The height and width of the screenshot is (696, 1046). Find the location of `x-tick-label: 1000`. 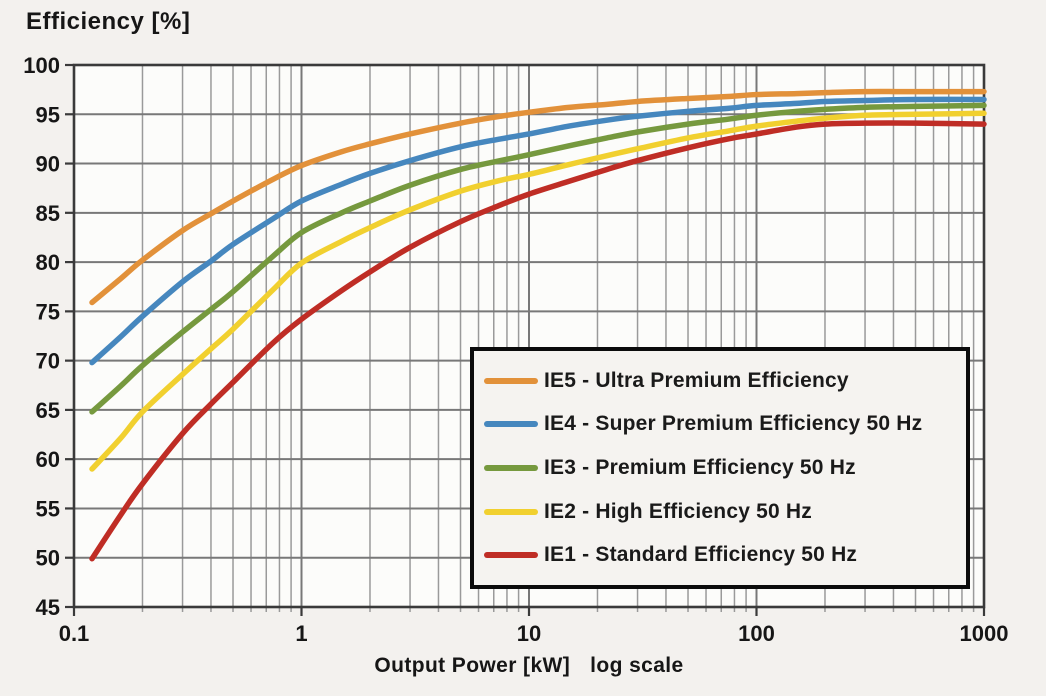

x-tick-label: 1000 is located at coordinates (984, 633).